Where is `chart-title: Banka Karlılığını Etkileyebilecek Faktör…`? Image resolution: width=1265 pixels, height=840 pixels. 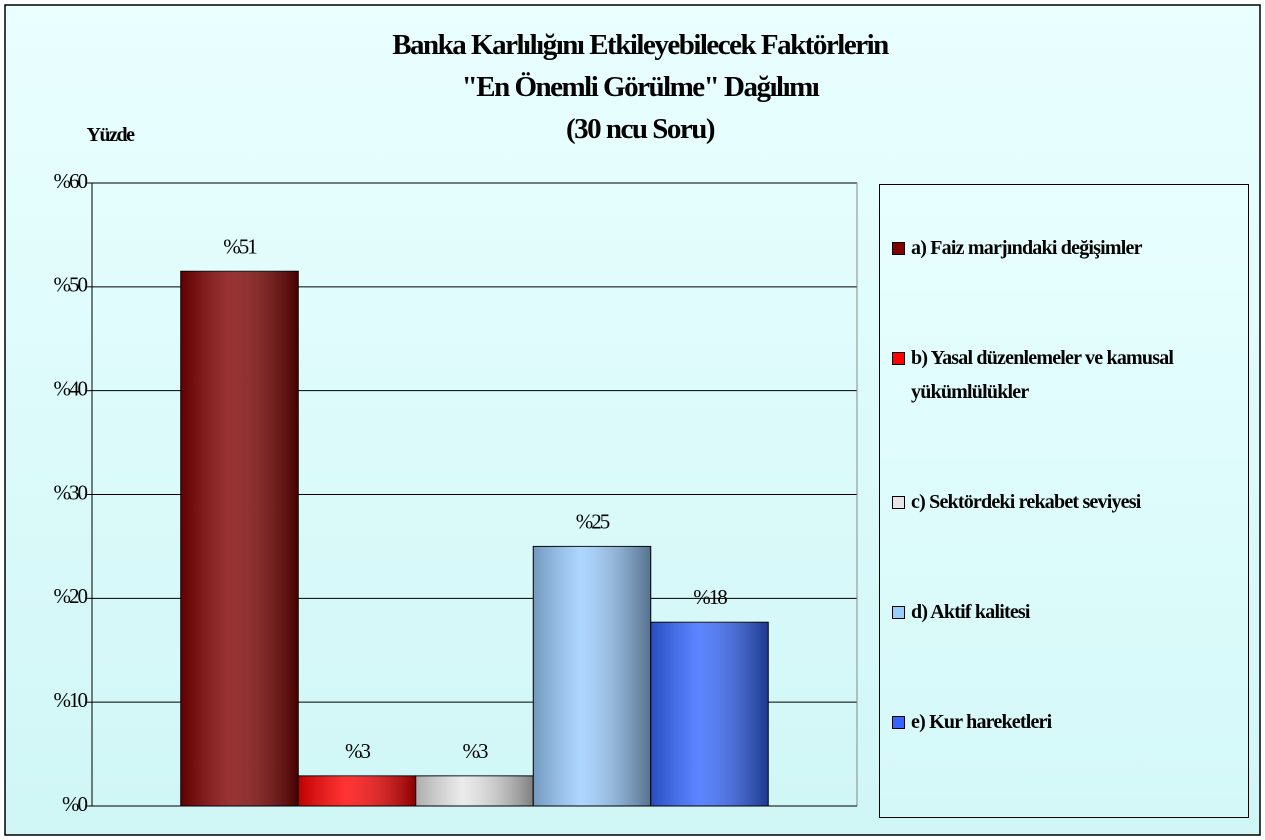
chart-title: Banka Karlılığını Etkileyebilecek Faktör… is located at coordinates (640, 45).